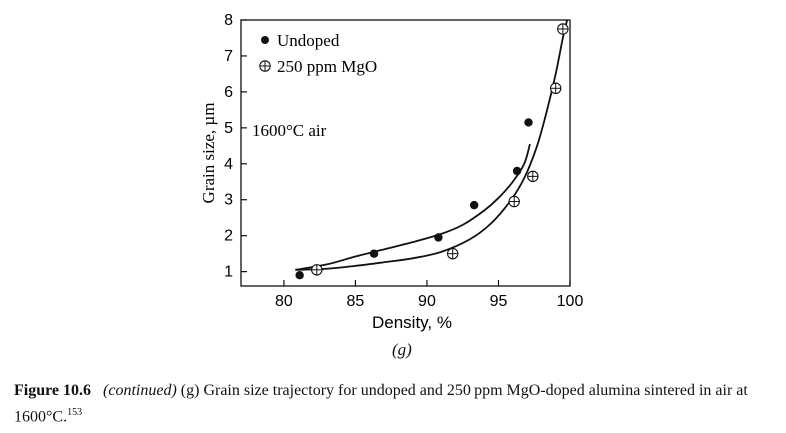 This screenshot has width=786, height=433. Describe the element at coordinates (265, 40) in the screenshot. I see `legend-marker-undoped` at that location.